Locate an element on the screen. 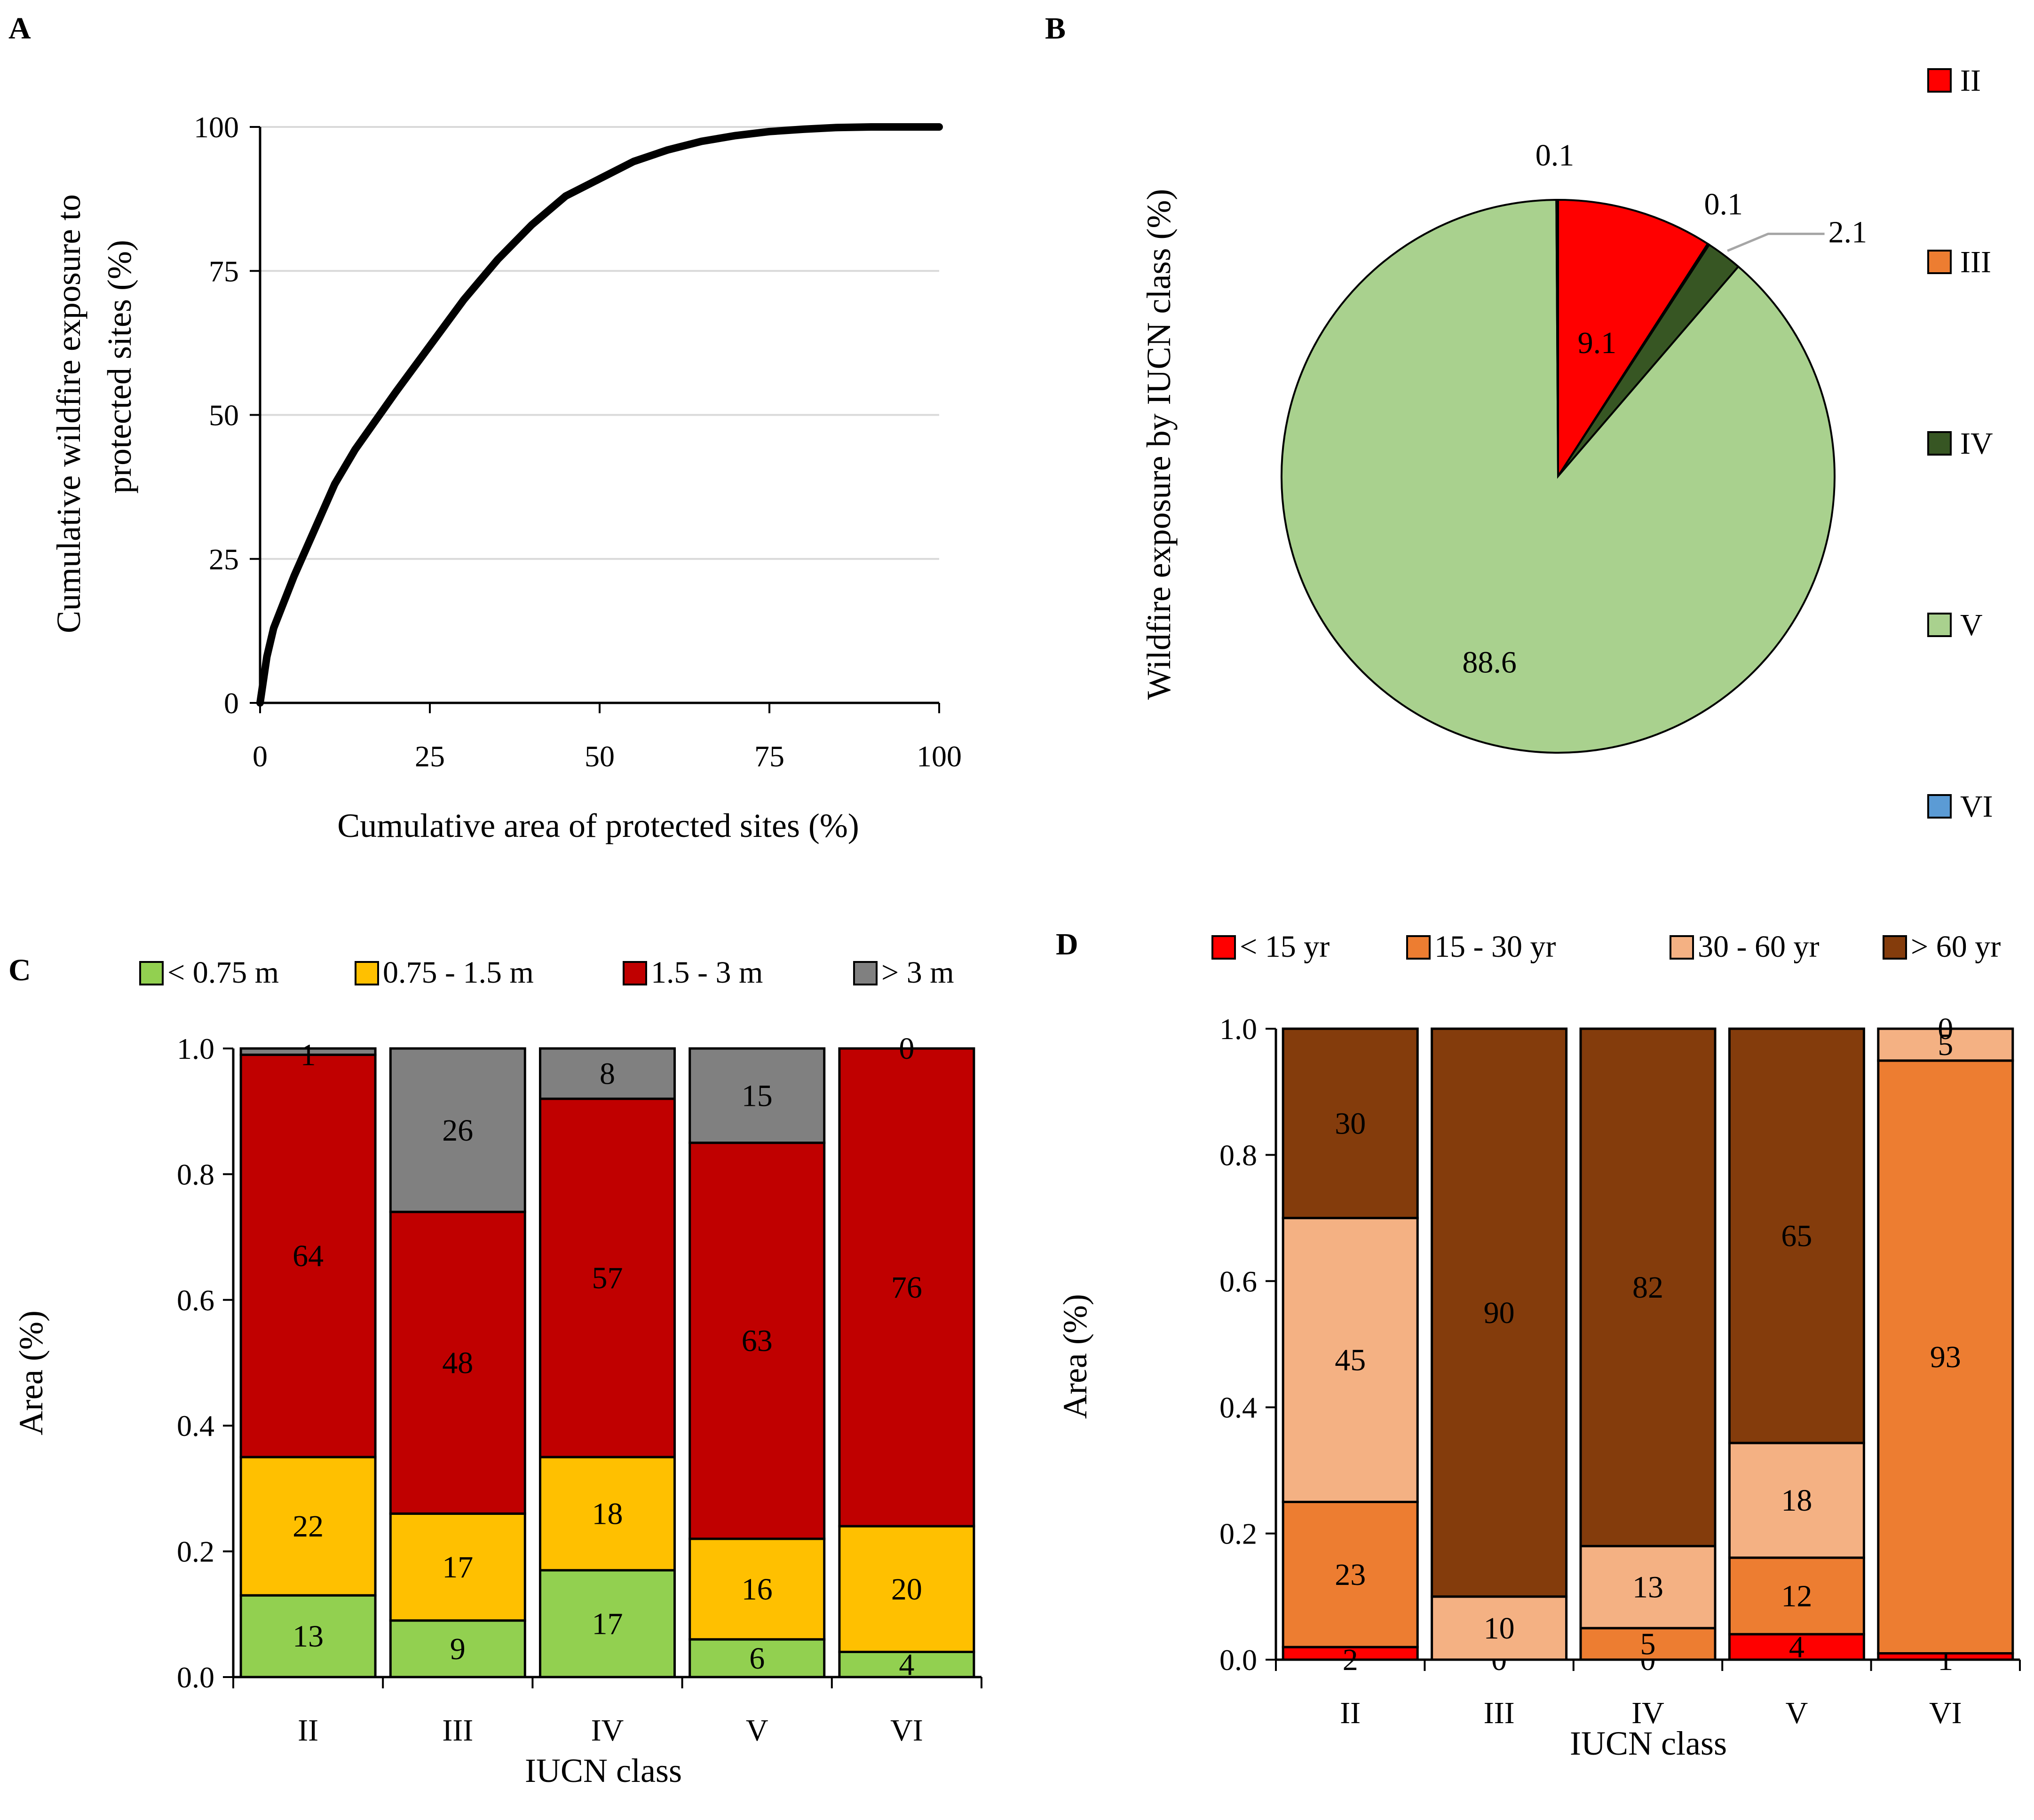 This screenshot has height=1820, width=2034. panel-d-legend-swatch-15-30-yr is located at coordinates (1418, 947).